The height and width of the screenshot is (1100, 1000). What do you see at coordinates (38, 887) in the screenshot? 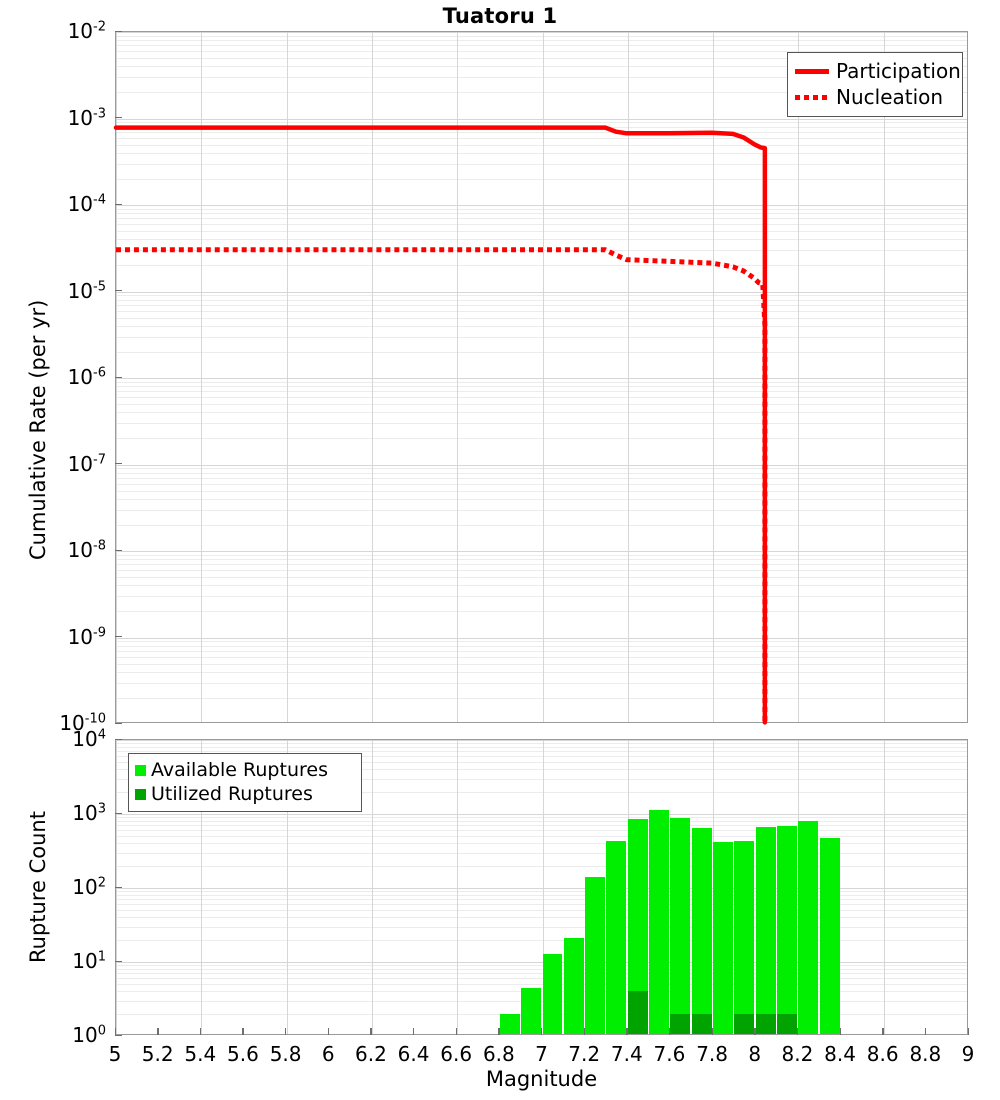
I see `bottom-y-axis-label: Rupture Count` at bounding box center [38, 887].